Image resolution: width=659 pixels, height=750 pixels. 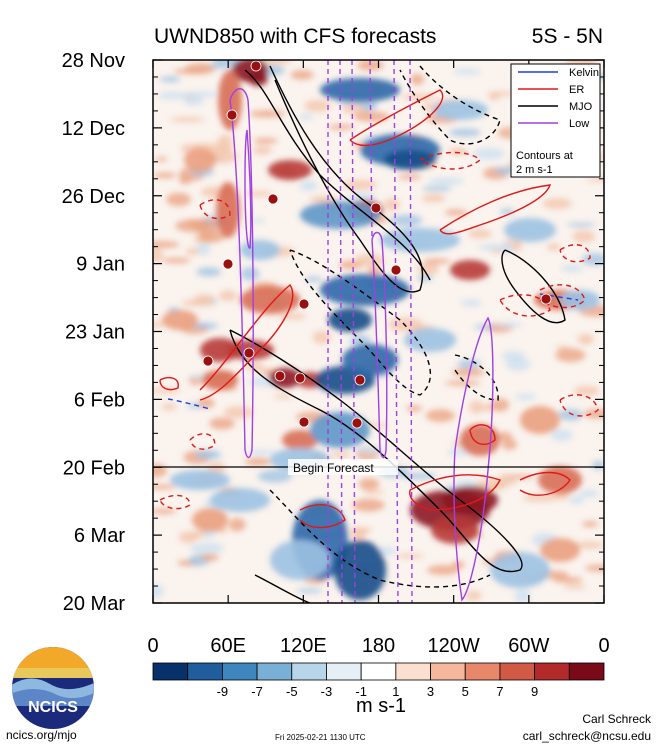 I want to click on legend-label: Kelvin, so click(x=584, y=73).